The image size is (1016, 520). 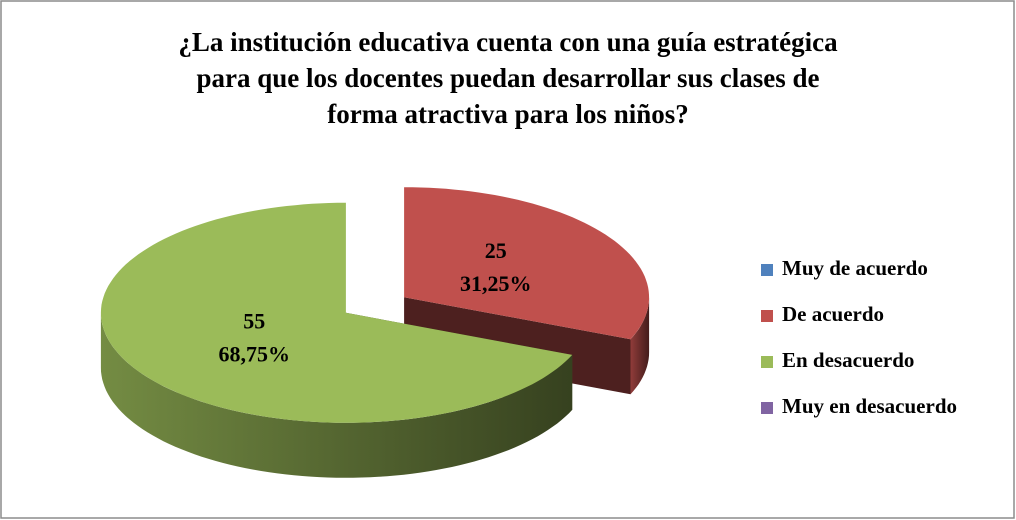 I want to click on data-label-percent: 68,75%, so click(x=254, y=353).